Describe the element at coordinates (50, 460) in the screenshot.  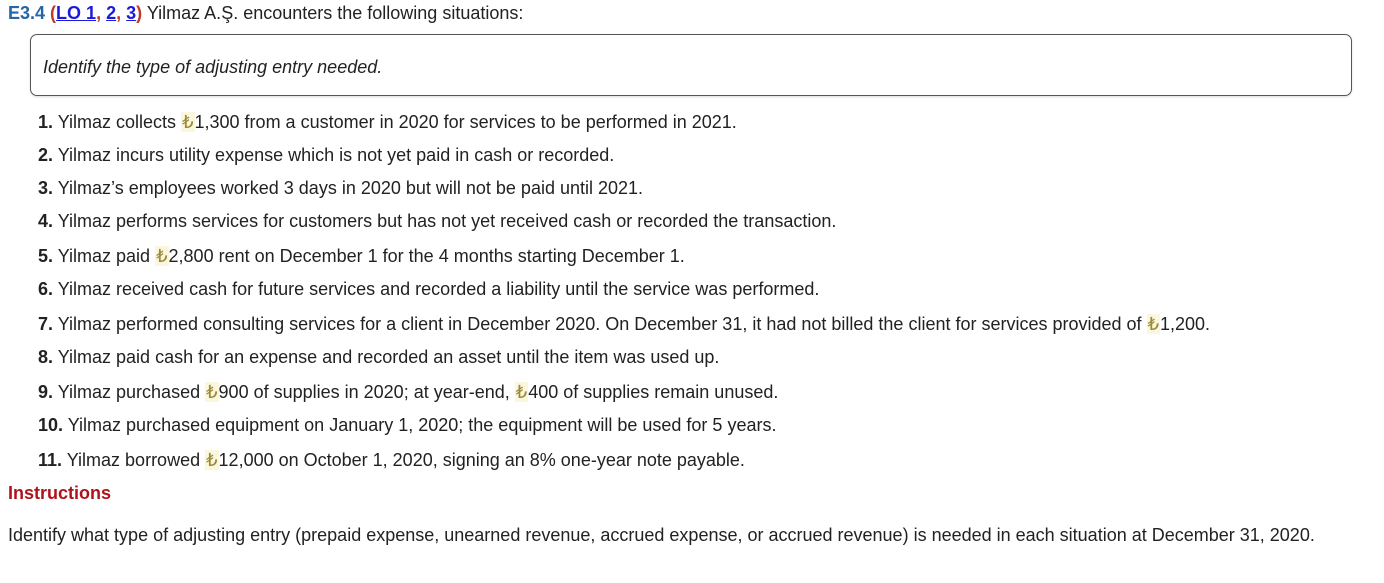
I see `item-number: 11.` at that location.